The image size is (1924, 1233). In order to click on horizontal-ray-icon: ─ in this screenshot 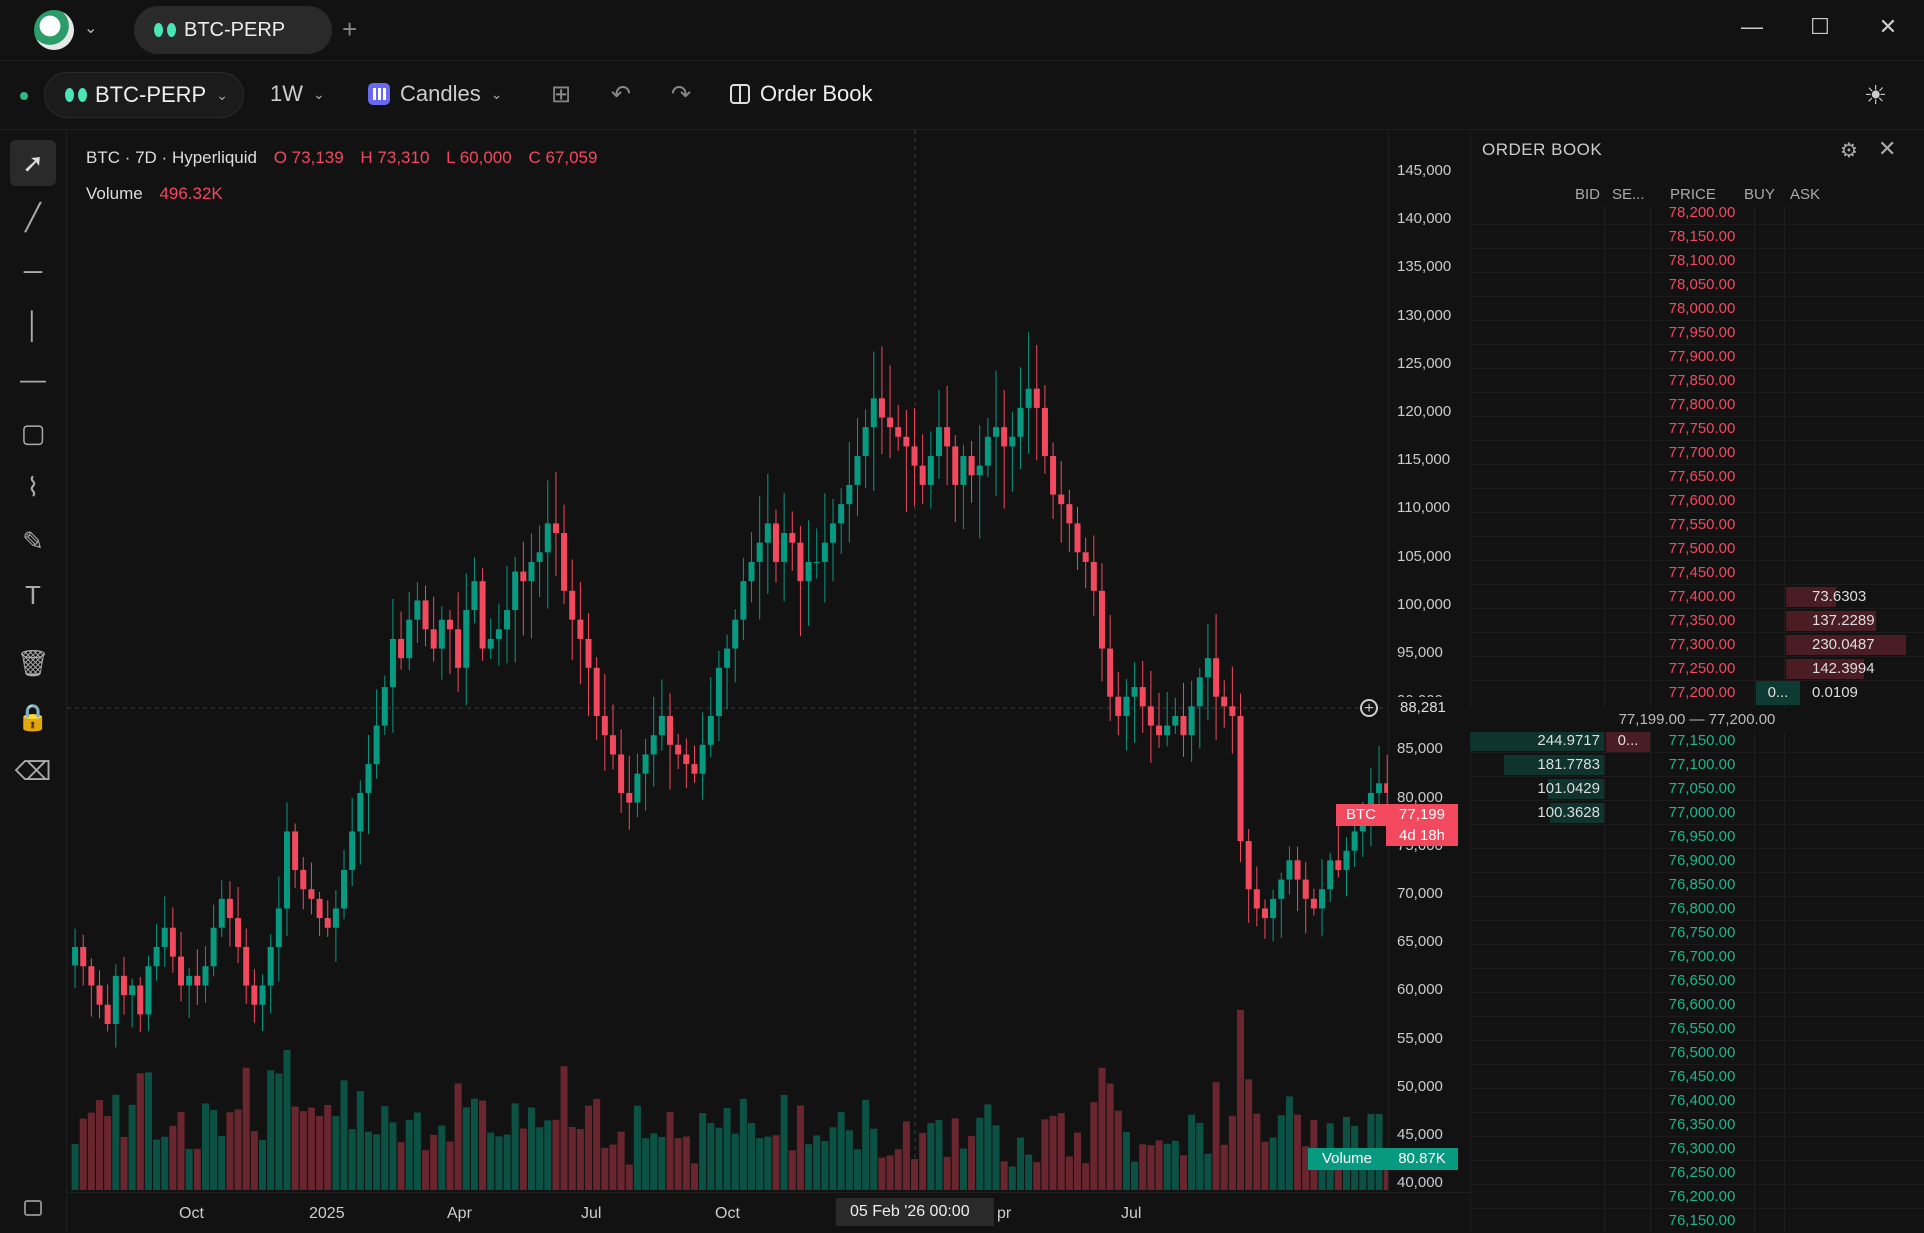, I will do `click(33, 271)`.